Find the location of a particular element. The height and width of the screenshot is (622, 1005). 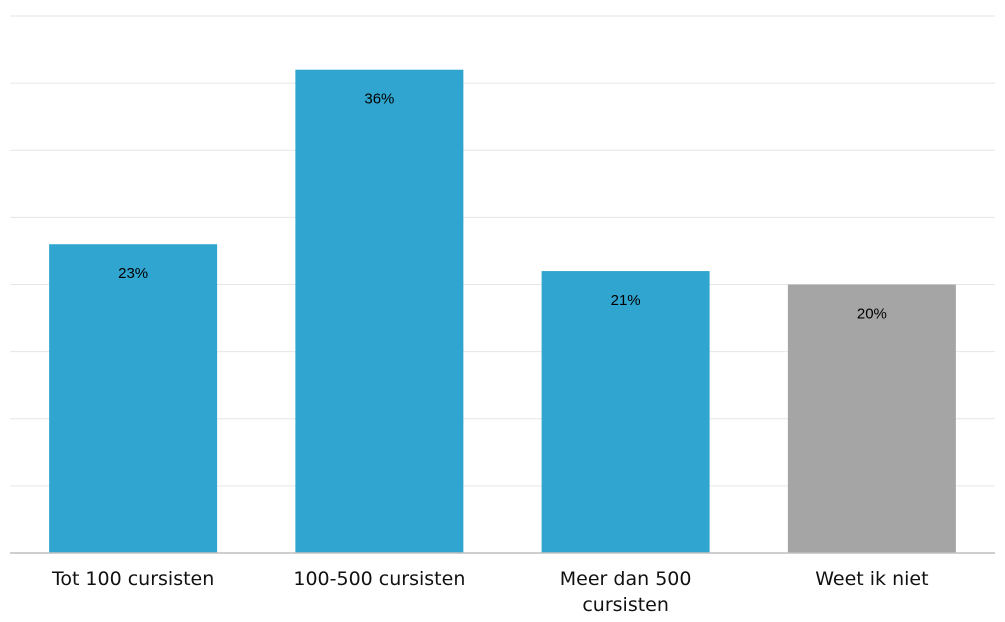

category-label: 100-500 cursisten is located at coordinates (379, 579).